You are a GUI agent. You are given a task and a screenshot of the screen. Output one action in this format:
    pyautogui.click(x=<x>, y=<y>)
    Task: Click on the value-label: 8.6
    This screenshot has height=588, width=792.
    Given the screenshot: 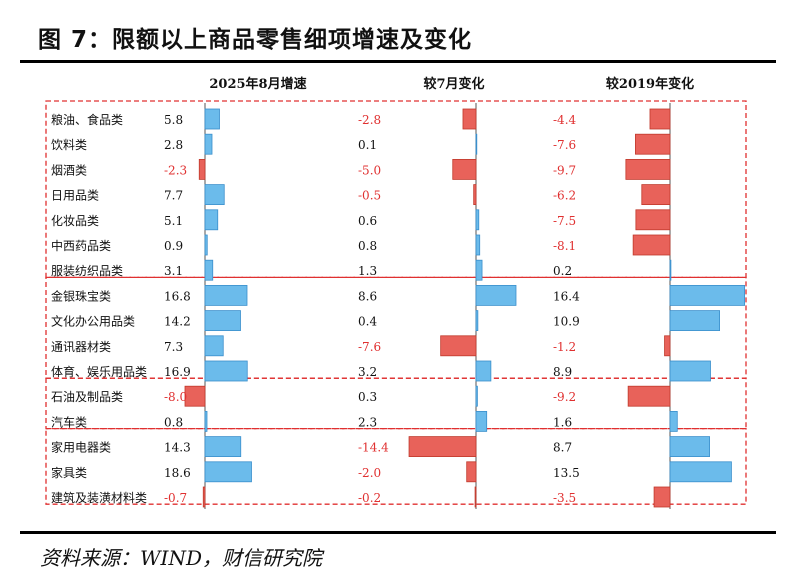 What is the action you would take?
    pyautogui.click(x=367, y=296)
    